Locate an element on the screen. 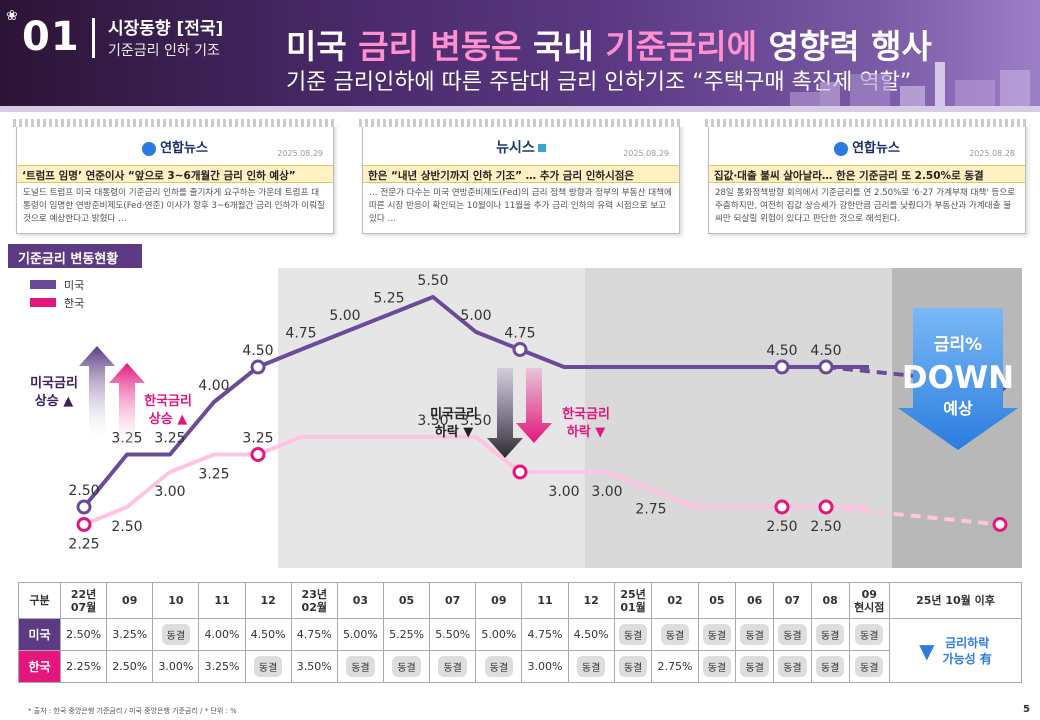 This screenshot has height=720, width=1040. news-logo: 뉴시스 is located at coordinates (521, 147).